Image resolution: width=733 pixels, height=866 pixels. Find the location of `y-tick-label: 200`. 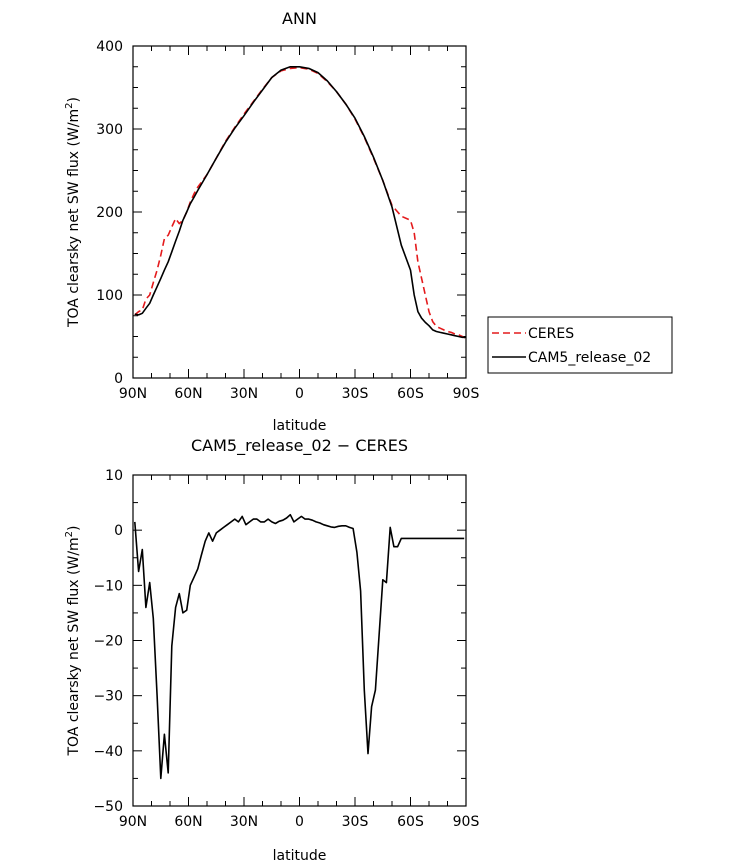

y-tick-label: 200 is located at coordinates (109, 213).